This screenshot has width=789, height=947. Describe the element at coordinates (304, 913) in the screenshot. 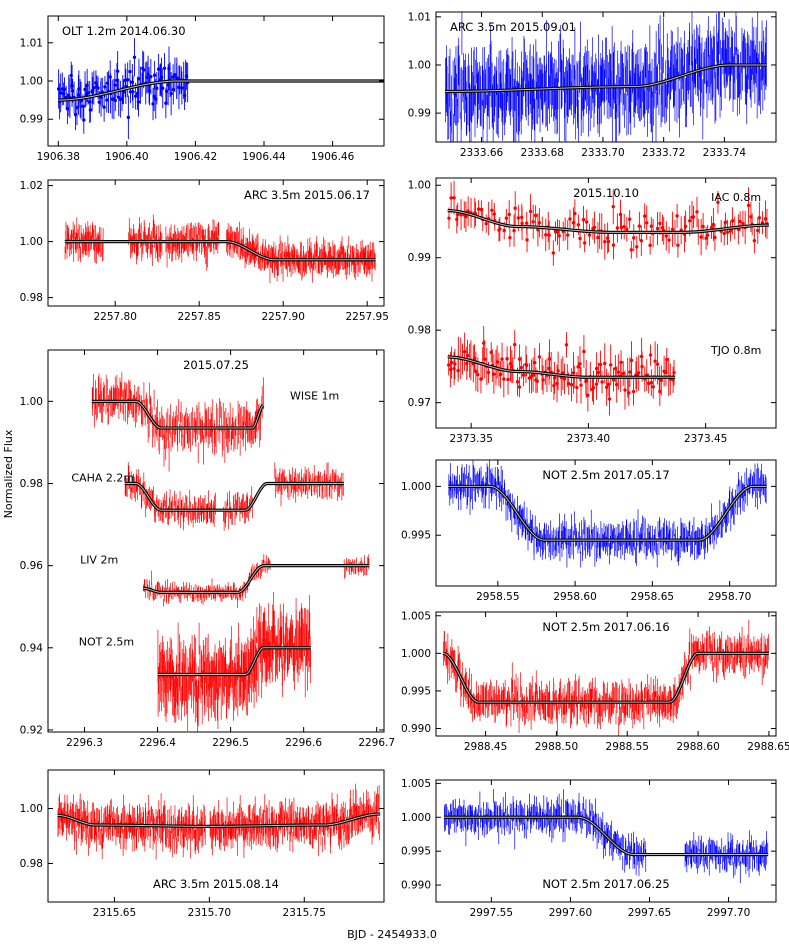

I see `x-tick-label: 2315.75` at that location.